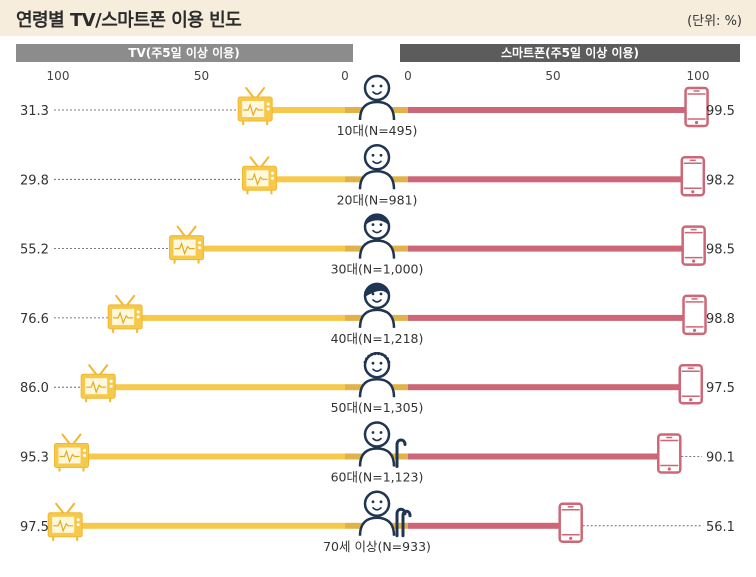 The image size is (756, 577). Describe the element at coordinates (698, 76) in the screenshot. I see `right-tick-label: 100` at that location.